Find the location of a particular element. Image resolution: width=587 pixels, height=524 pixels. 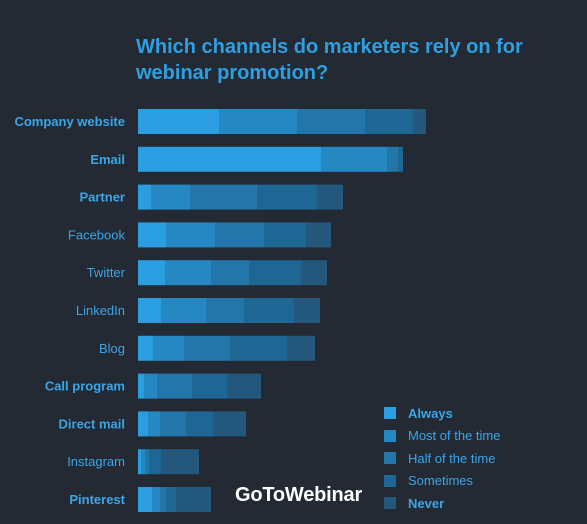

category-label-pinterest: Pinterest is located at coordinates (97, 499).